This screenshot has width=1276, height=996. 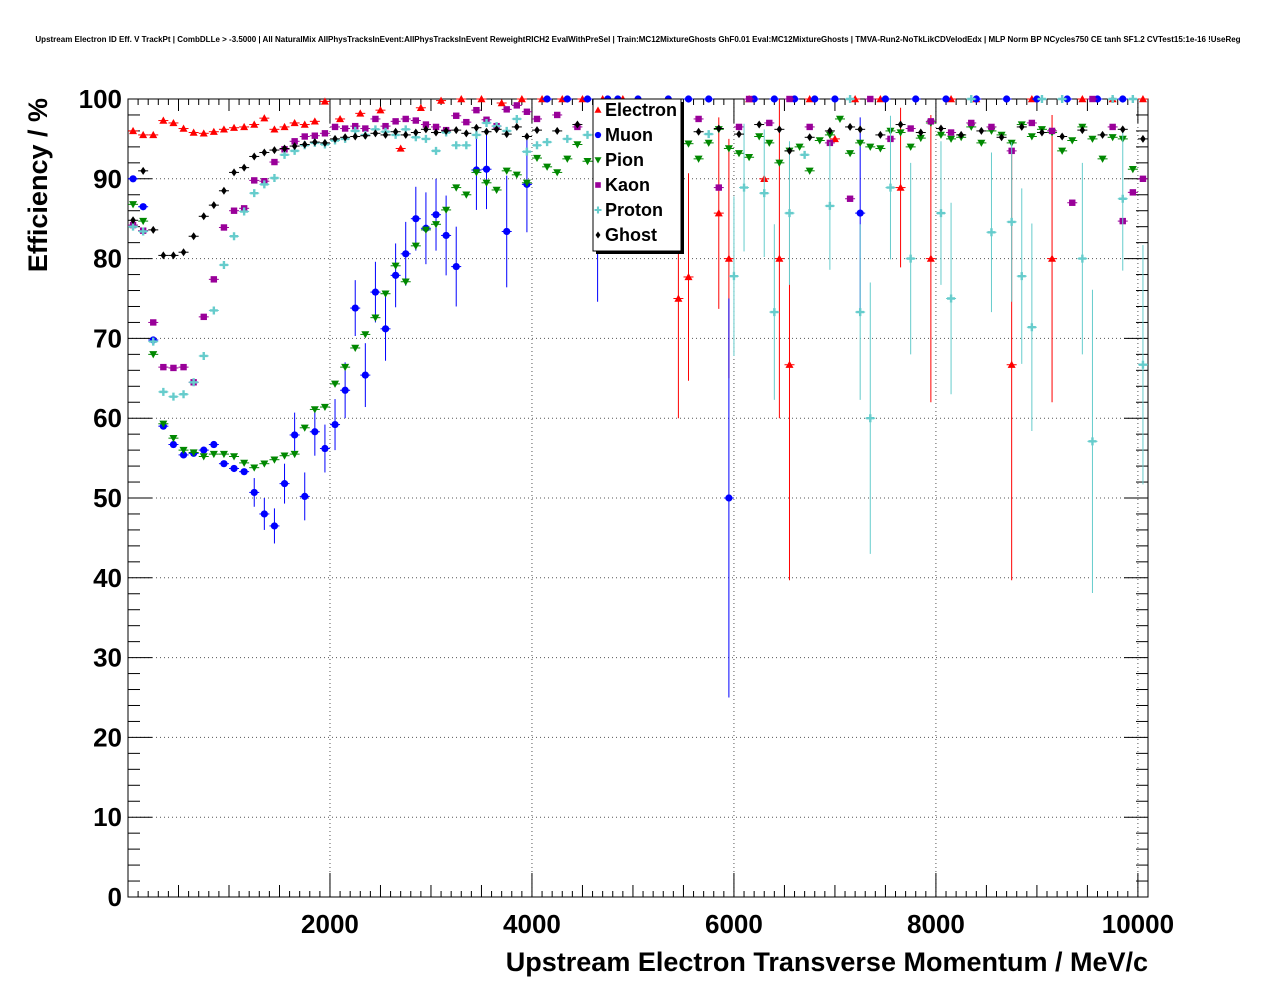 What do you see at coordinates (626, 235) in the screenshot?
I see `legend-item-ghost: Ghost` at bounding box center [626, 235].